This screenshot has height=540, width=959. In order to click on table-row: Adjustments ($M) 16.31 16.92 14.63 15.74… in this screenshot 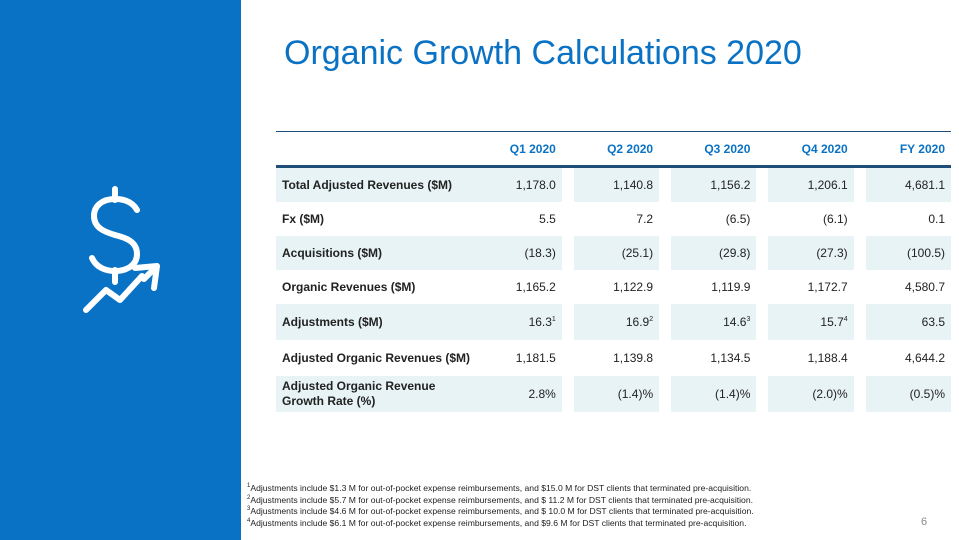, I will do `click(613, 322)`.